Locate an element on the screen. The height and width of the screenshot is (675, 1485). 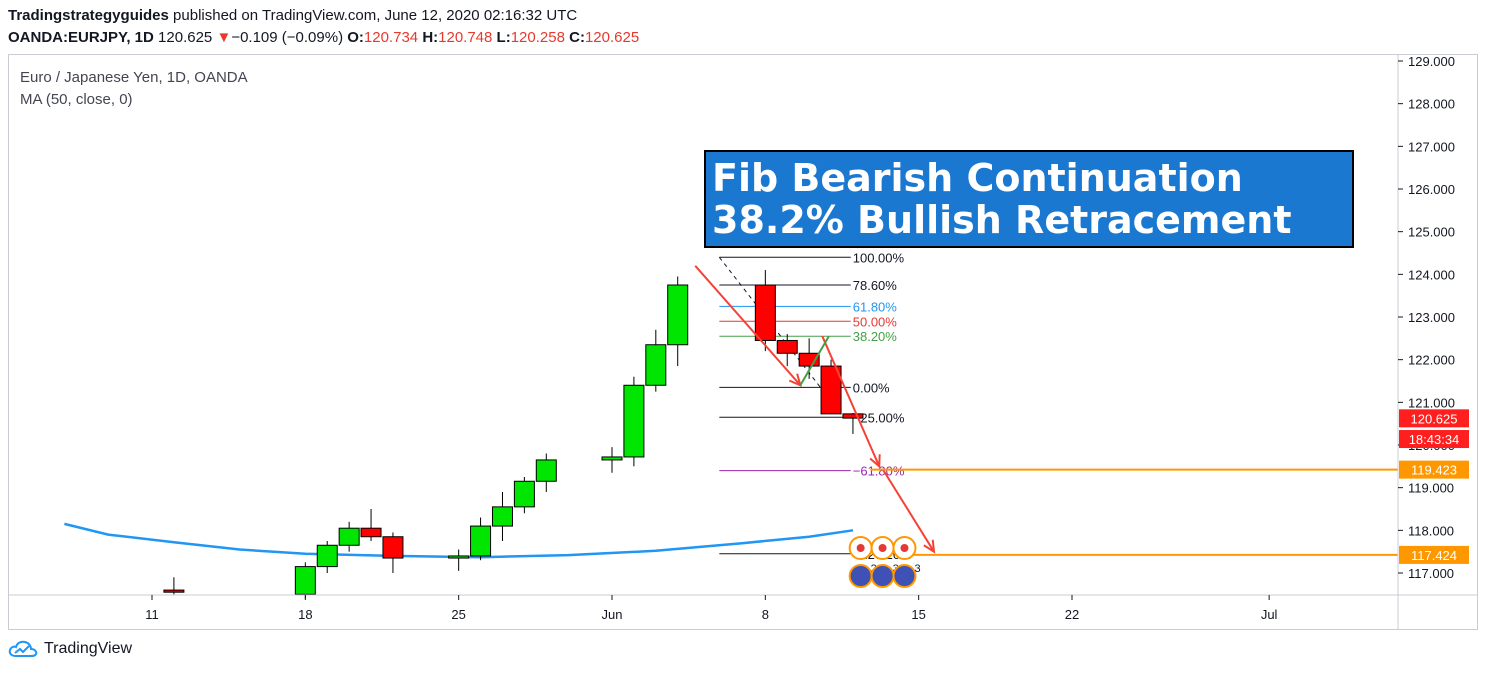
fib-level-label: 61.80% is located at coordinates (875, 306).